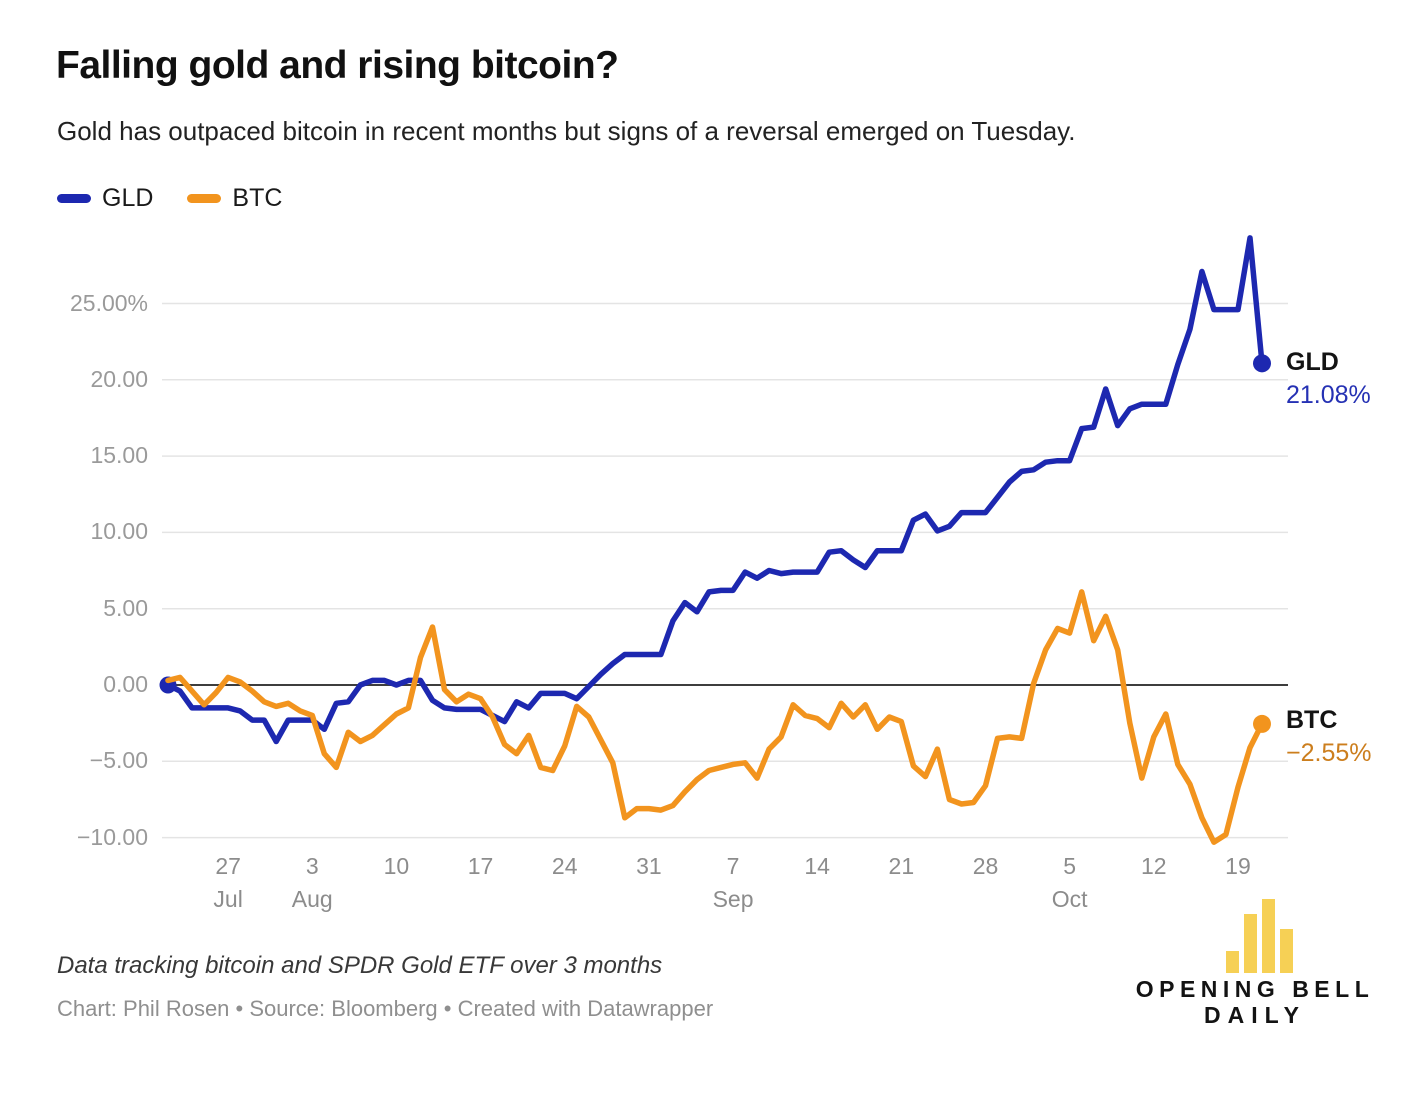 This screenshot has height=1104, width=1406. I want to click on legend-item-gld: GLD, so click(105, 198).